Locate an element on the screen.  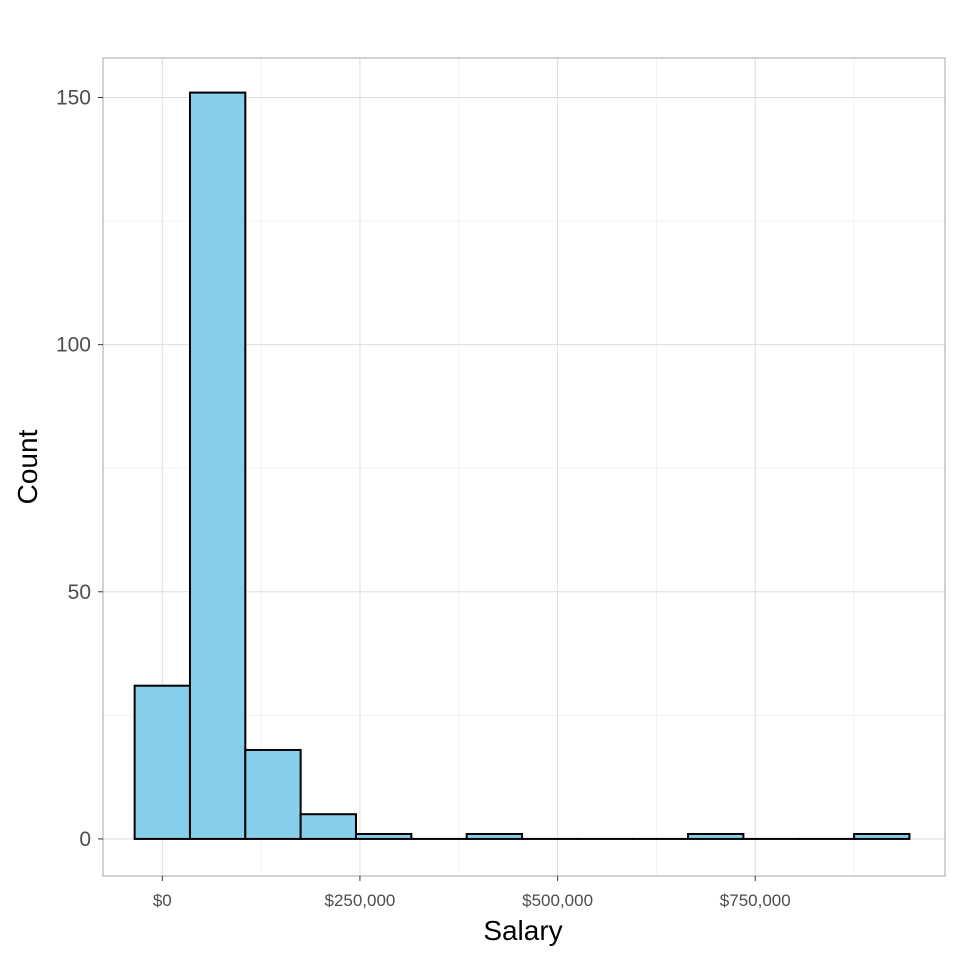
x-tick-label: $500,000 is located at coordinates (557, 900).